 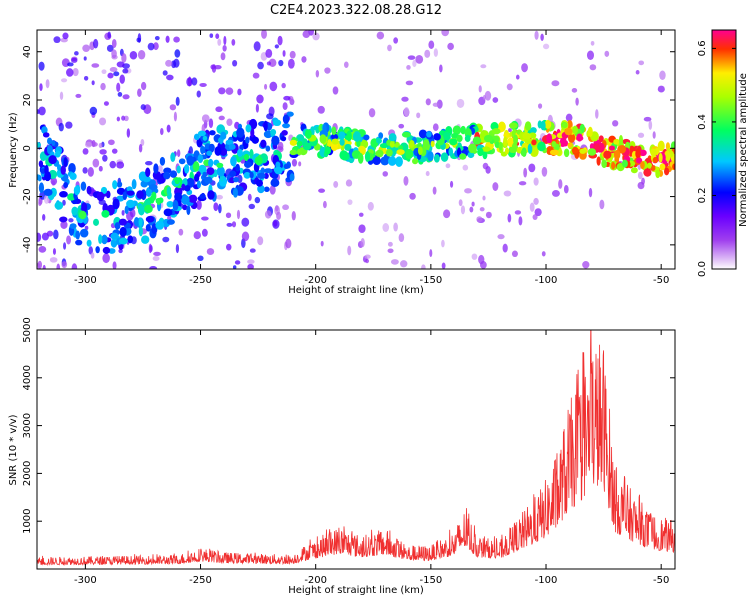 What do you see at coordinates (356, 10) in the screenshot?
I see `figure-title: C2E4.2023.322.08.28.G12` at bounding box center [356, 10].